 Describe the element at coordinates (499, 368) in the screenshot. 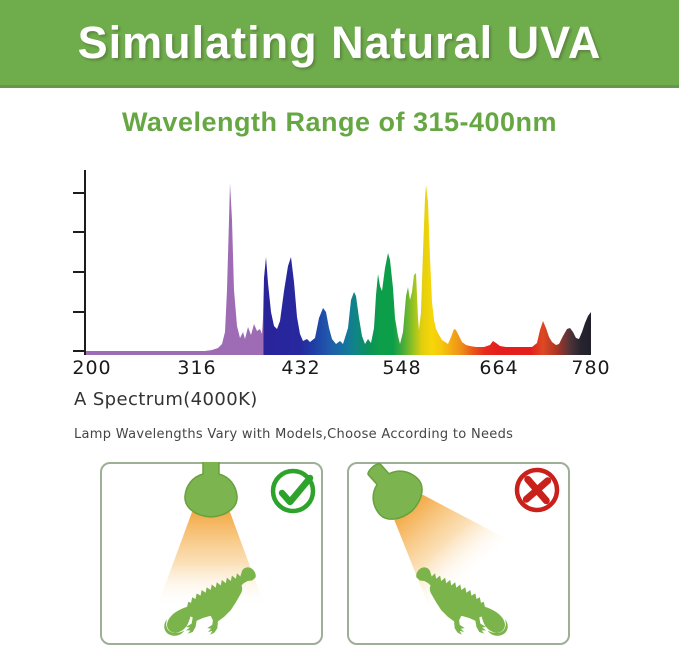

I see `x-tick-label: 664` at that location.